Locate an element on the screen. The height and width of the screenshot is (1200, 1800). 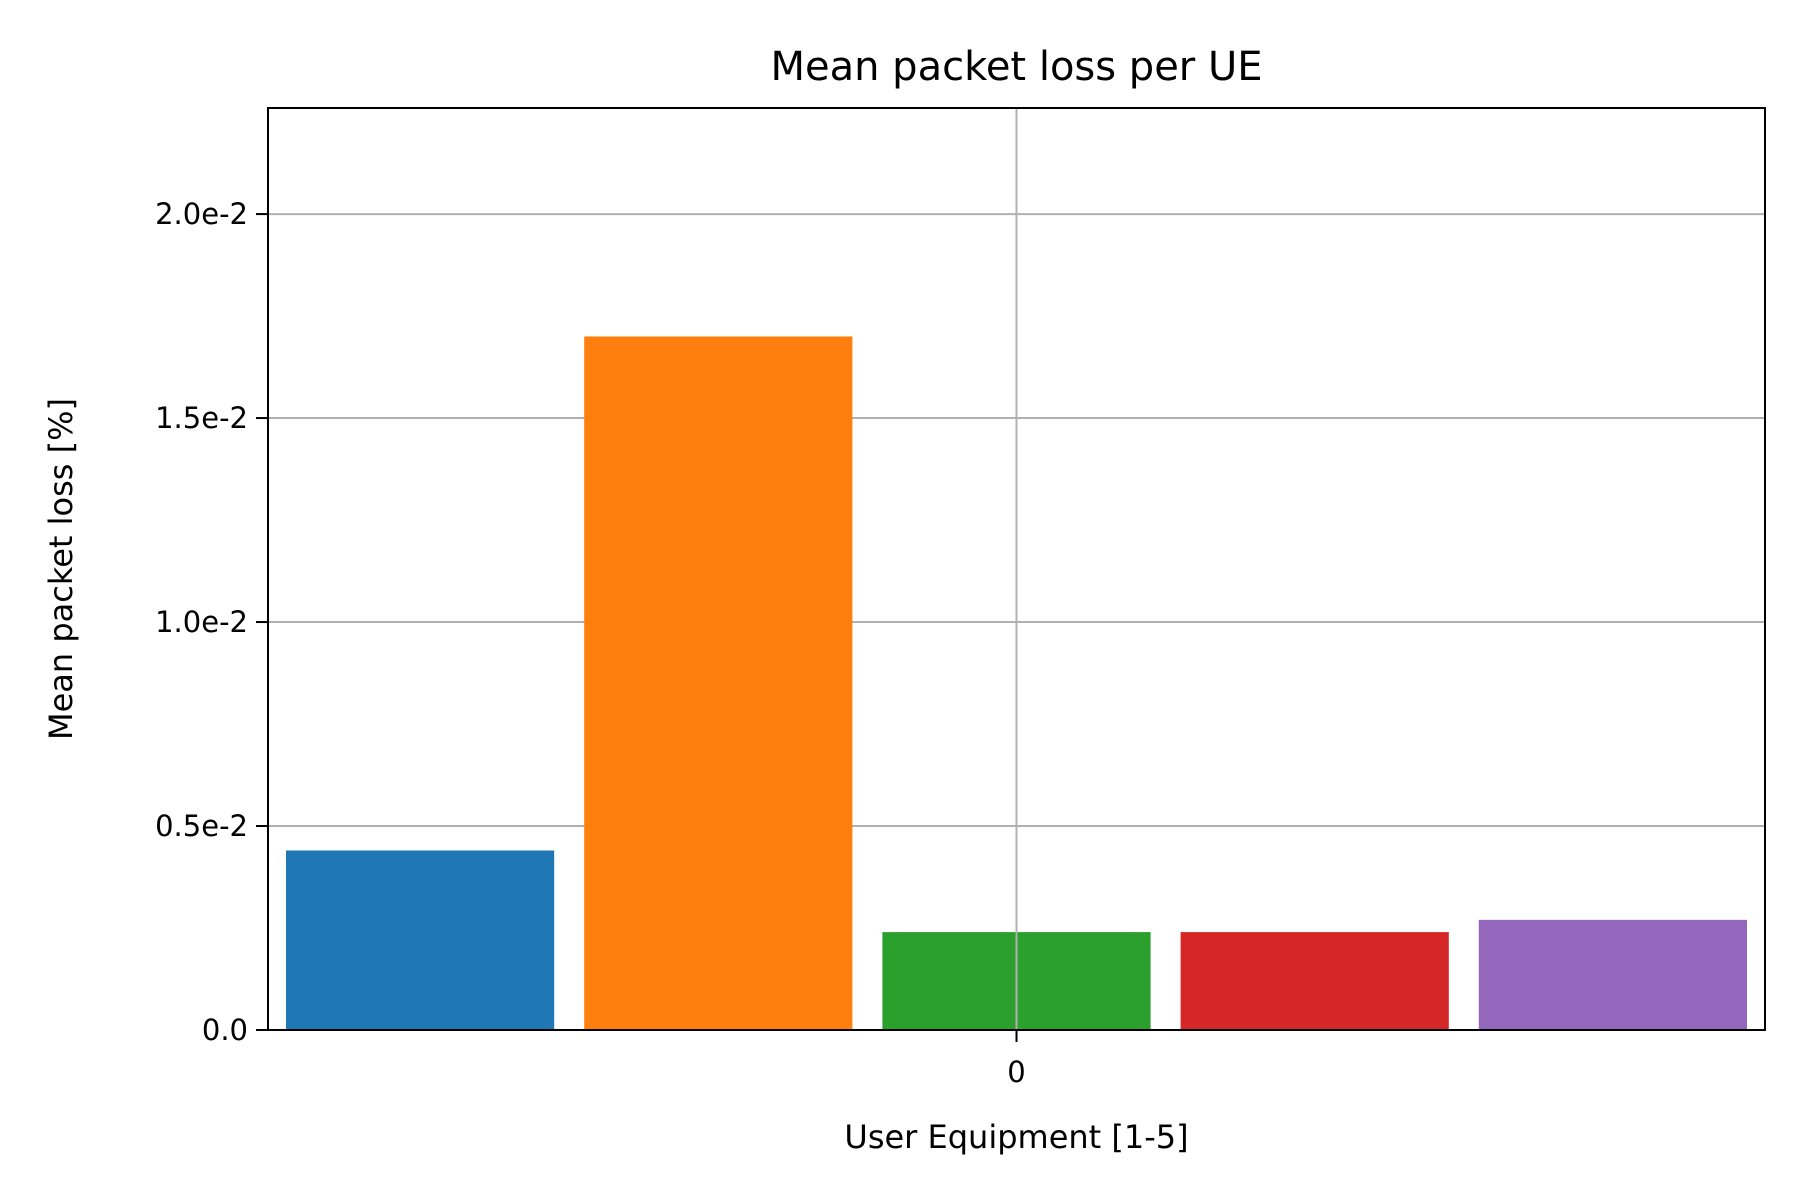
y-tick-label: 2.0e-2 is located at coordinates (201, 214).